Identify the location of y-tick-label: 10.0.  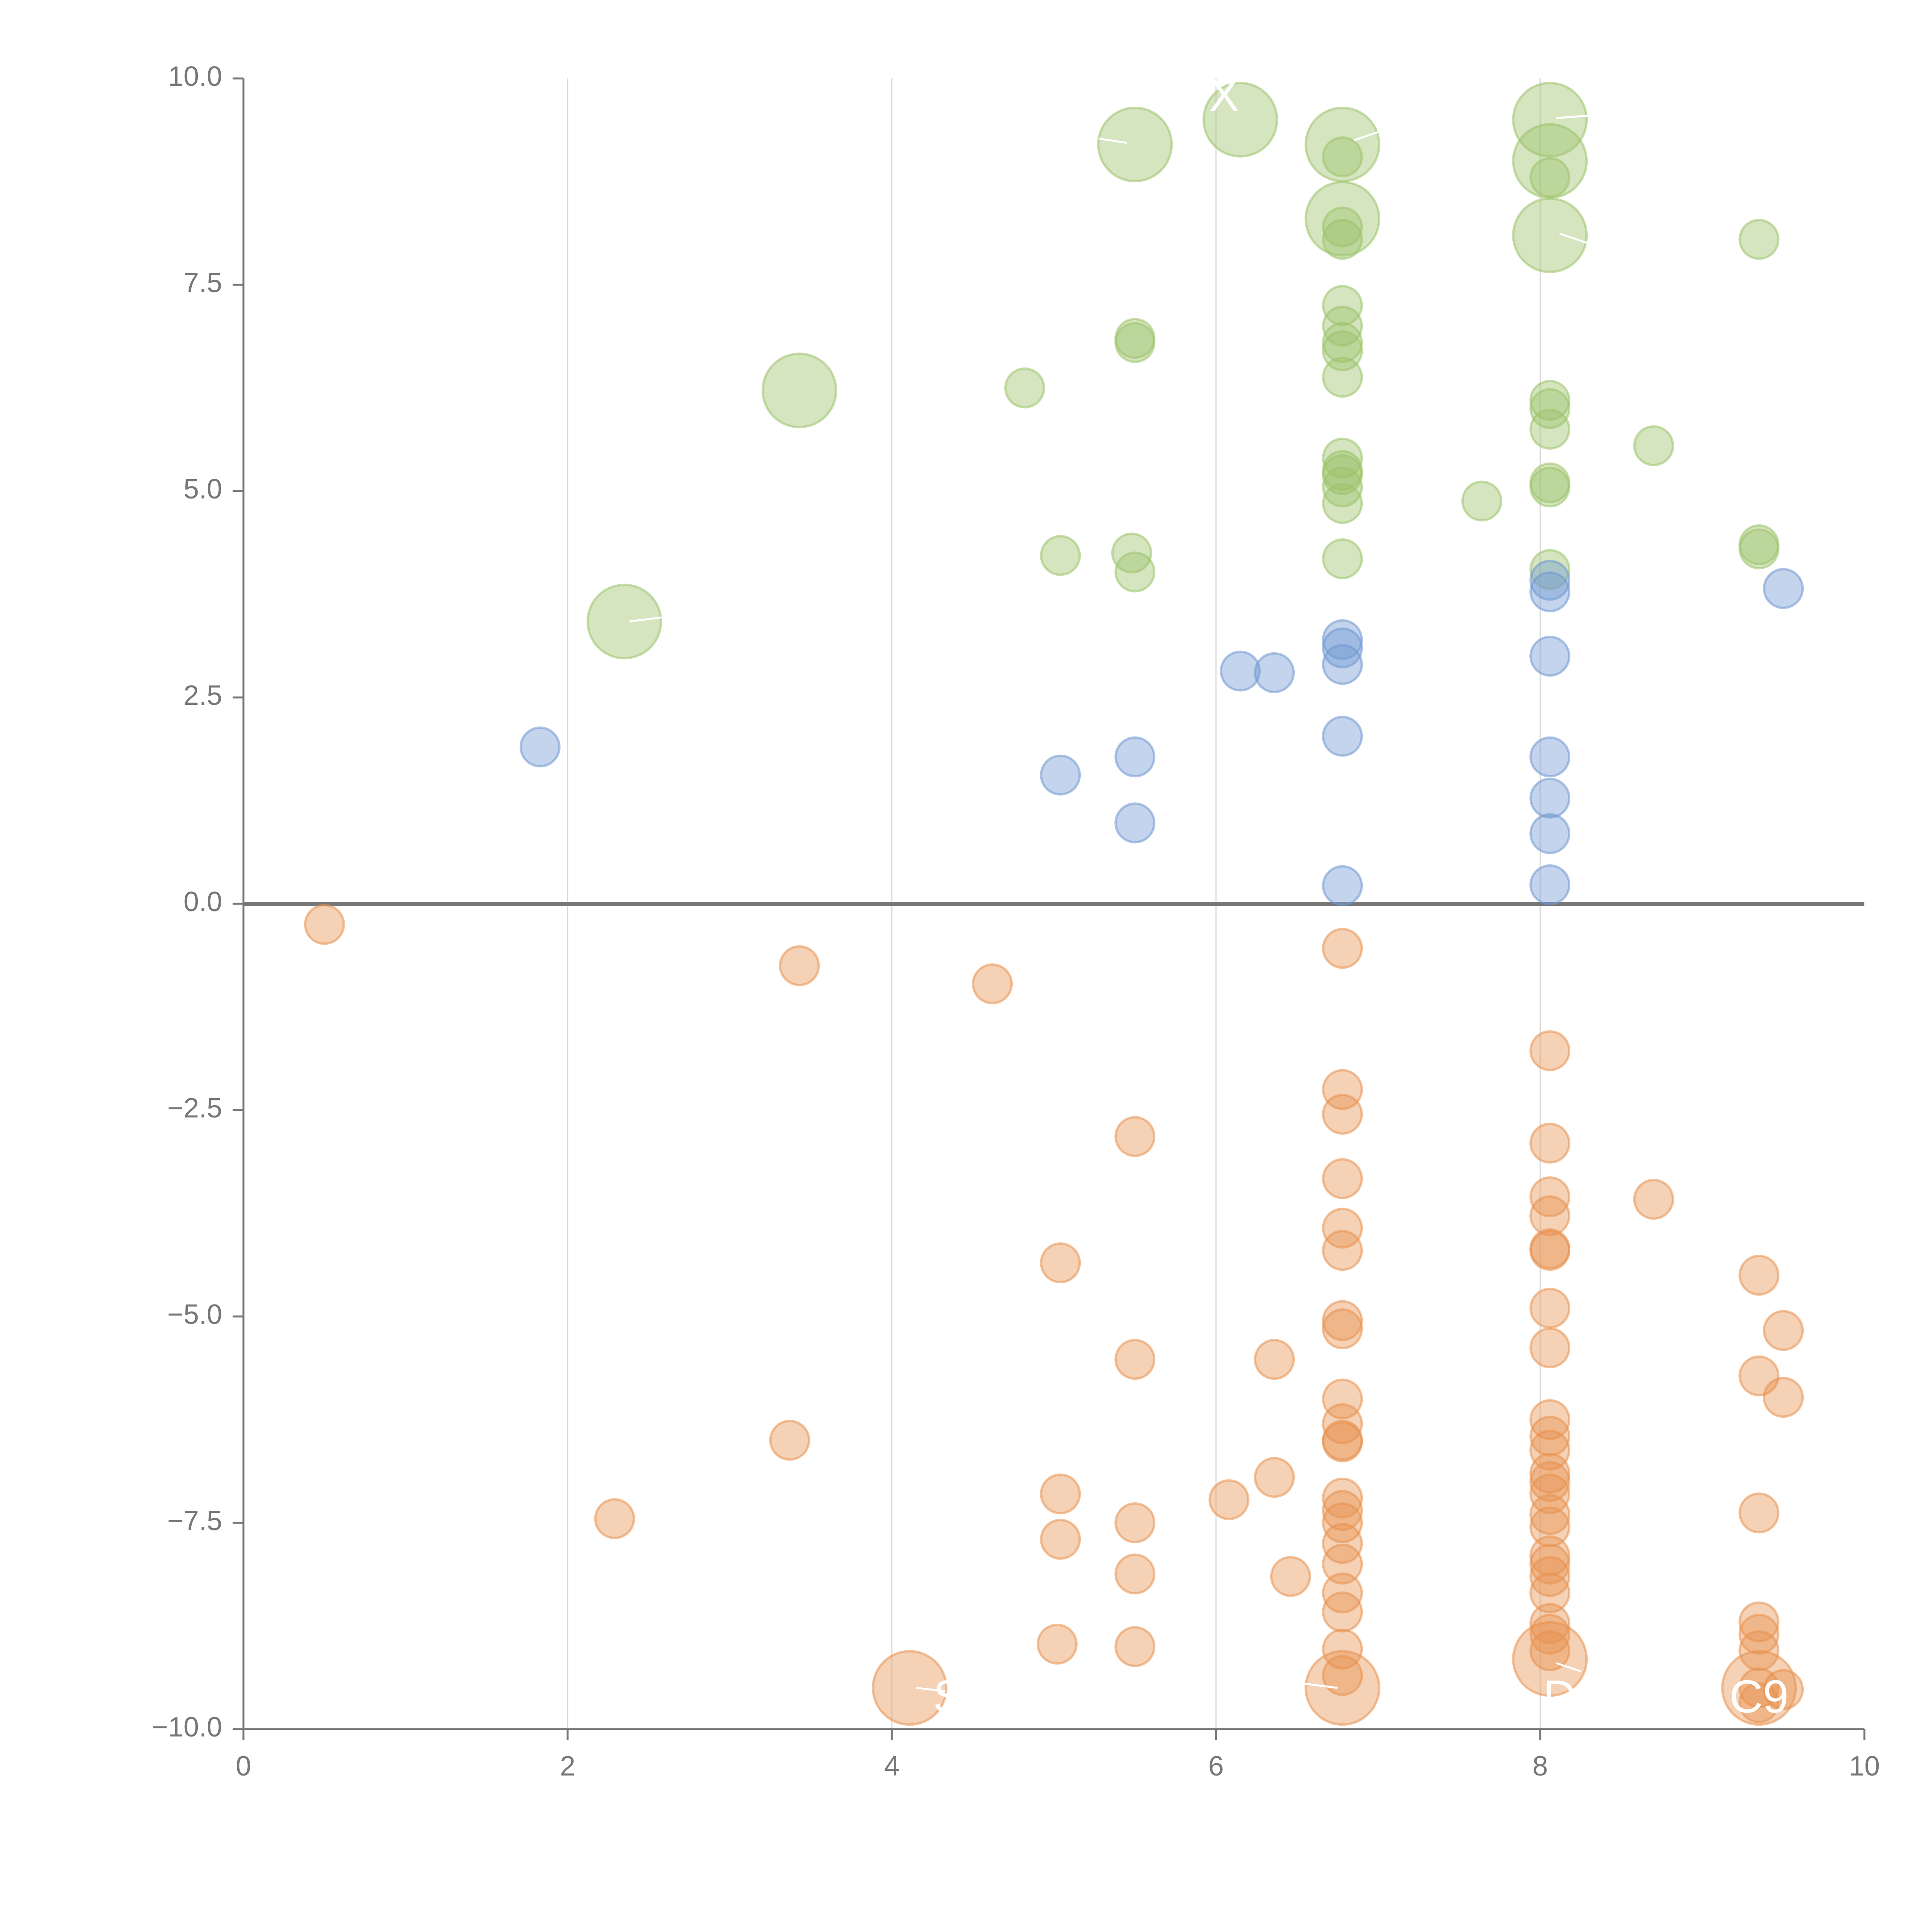
(195, 77).